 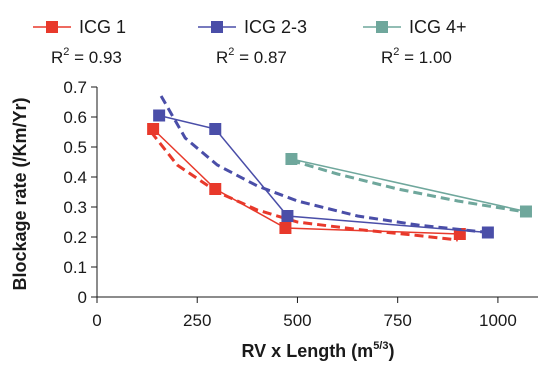 I want to click on x-tick-label: 500, so click(x=297, y=320).